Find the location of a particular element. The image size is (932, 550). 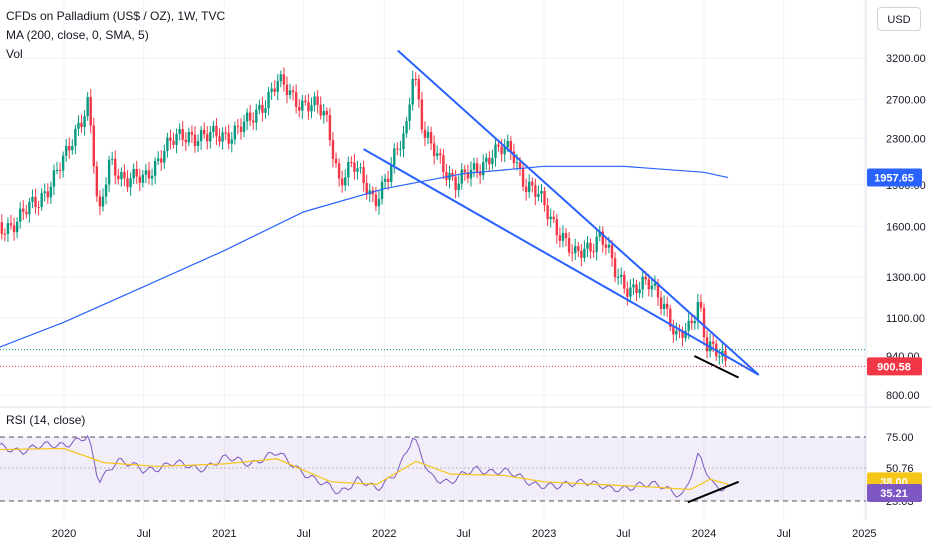

rsi-value-badge: 35.21 is located at coordinates (894, 494).